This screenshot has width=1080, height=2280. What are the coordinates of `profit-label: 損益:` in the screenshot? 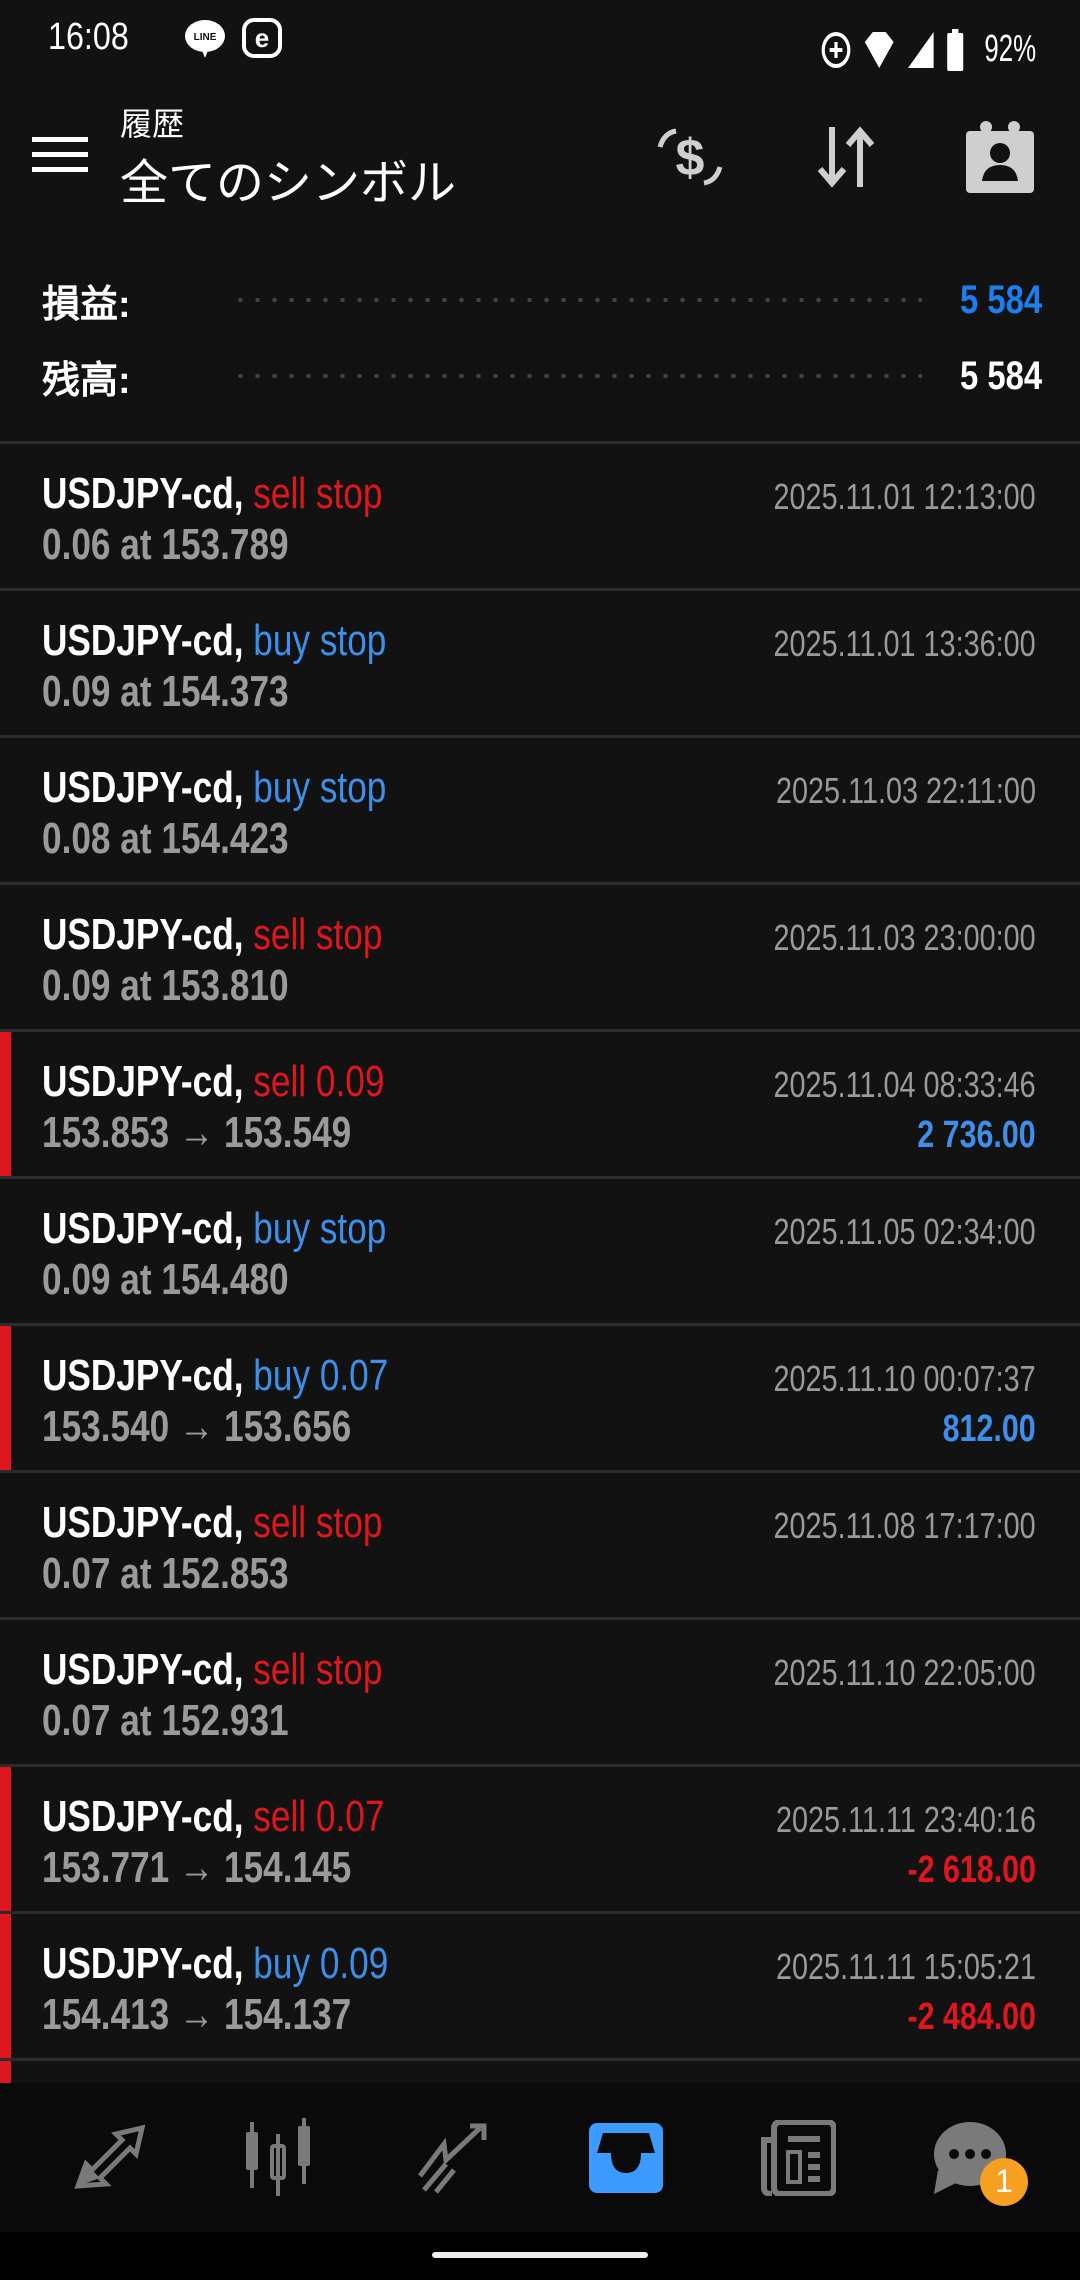 It's located at (86, 304).